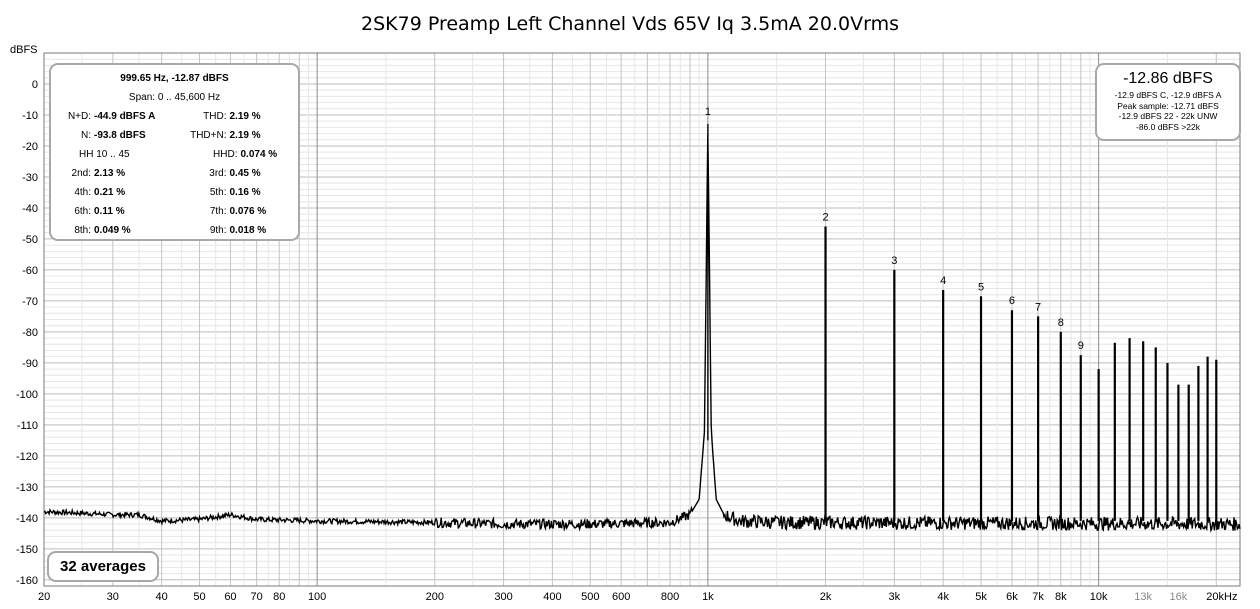 The height and width of the screenshot is (609, 1260). What do you see at coordinates (82, 192) in the screenshot?
I see `h4-label: 4th:` at bounding box center [82, 192].